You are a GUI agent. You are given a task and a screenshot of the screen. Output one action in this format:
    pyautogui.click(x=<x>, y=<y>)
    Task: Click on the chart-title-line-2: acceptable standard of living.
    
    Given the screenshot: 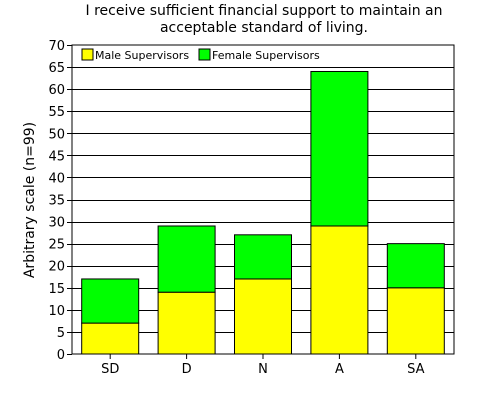 What is the action you would take?
    pyautogui.click(x=264, y=28)
    